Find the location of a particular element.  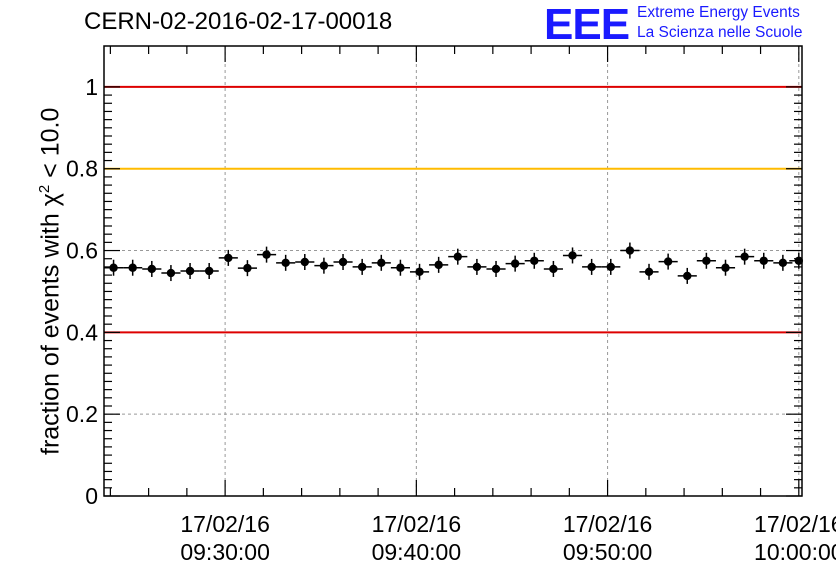

y-tick-label: 0.8 is located at coordinates (82, 169).